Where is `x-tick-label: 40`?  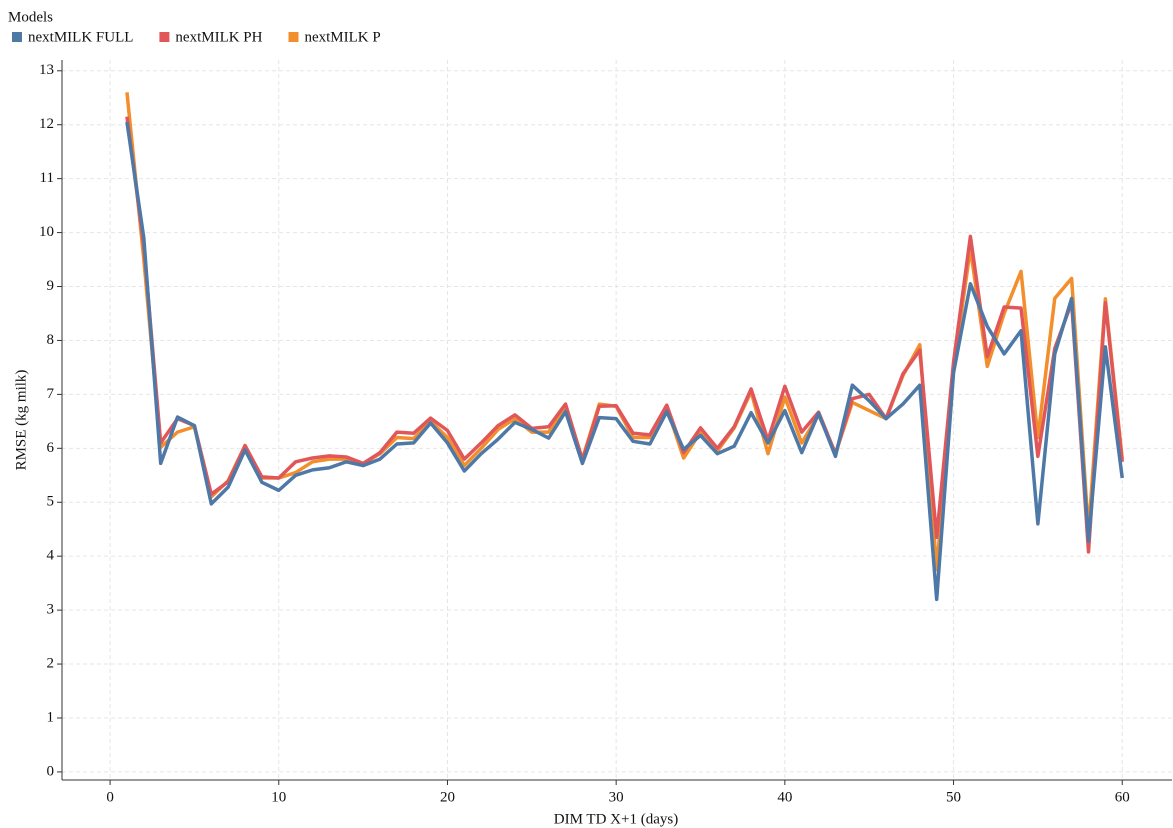 x-tick-label: 40 is located at coordinates (784, 797).